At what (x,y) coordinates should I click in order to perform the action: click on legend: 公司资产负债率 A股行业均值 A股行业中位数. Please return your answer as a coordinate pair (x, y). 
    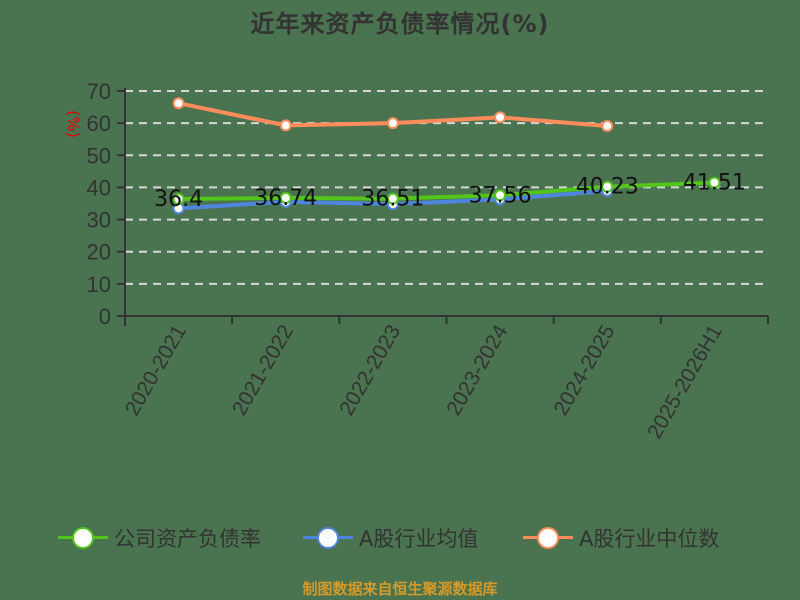
    Looking at the image, I should click on (400, 538).